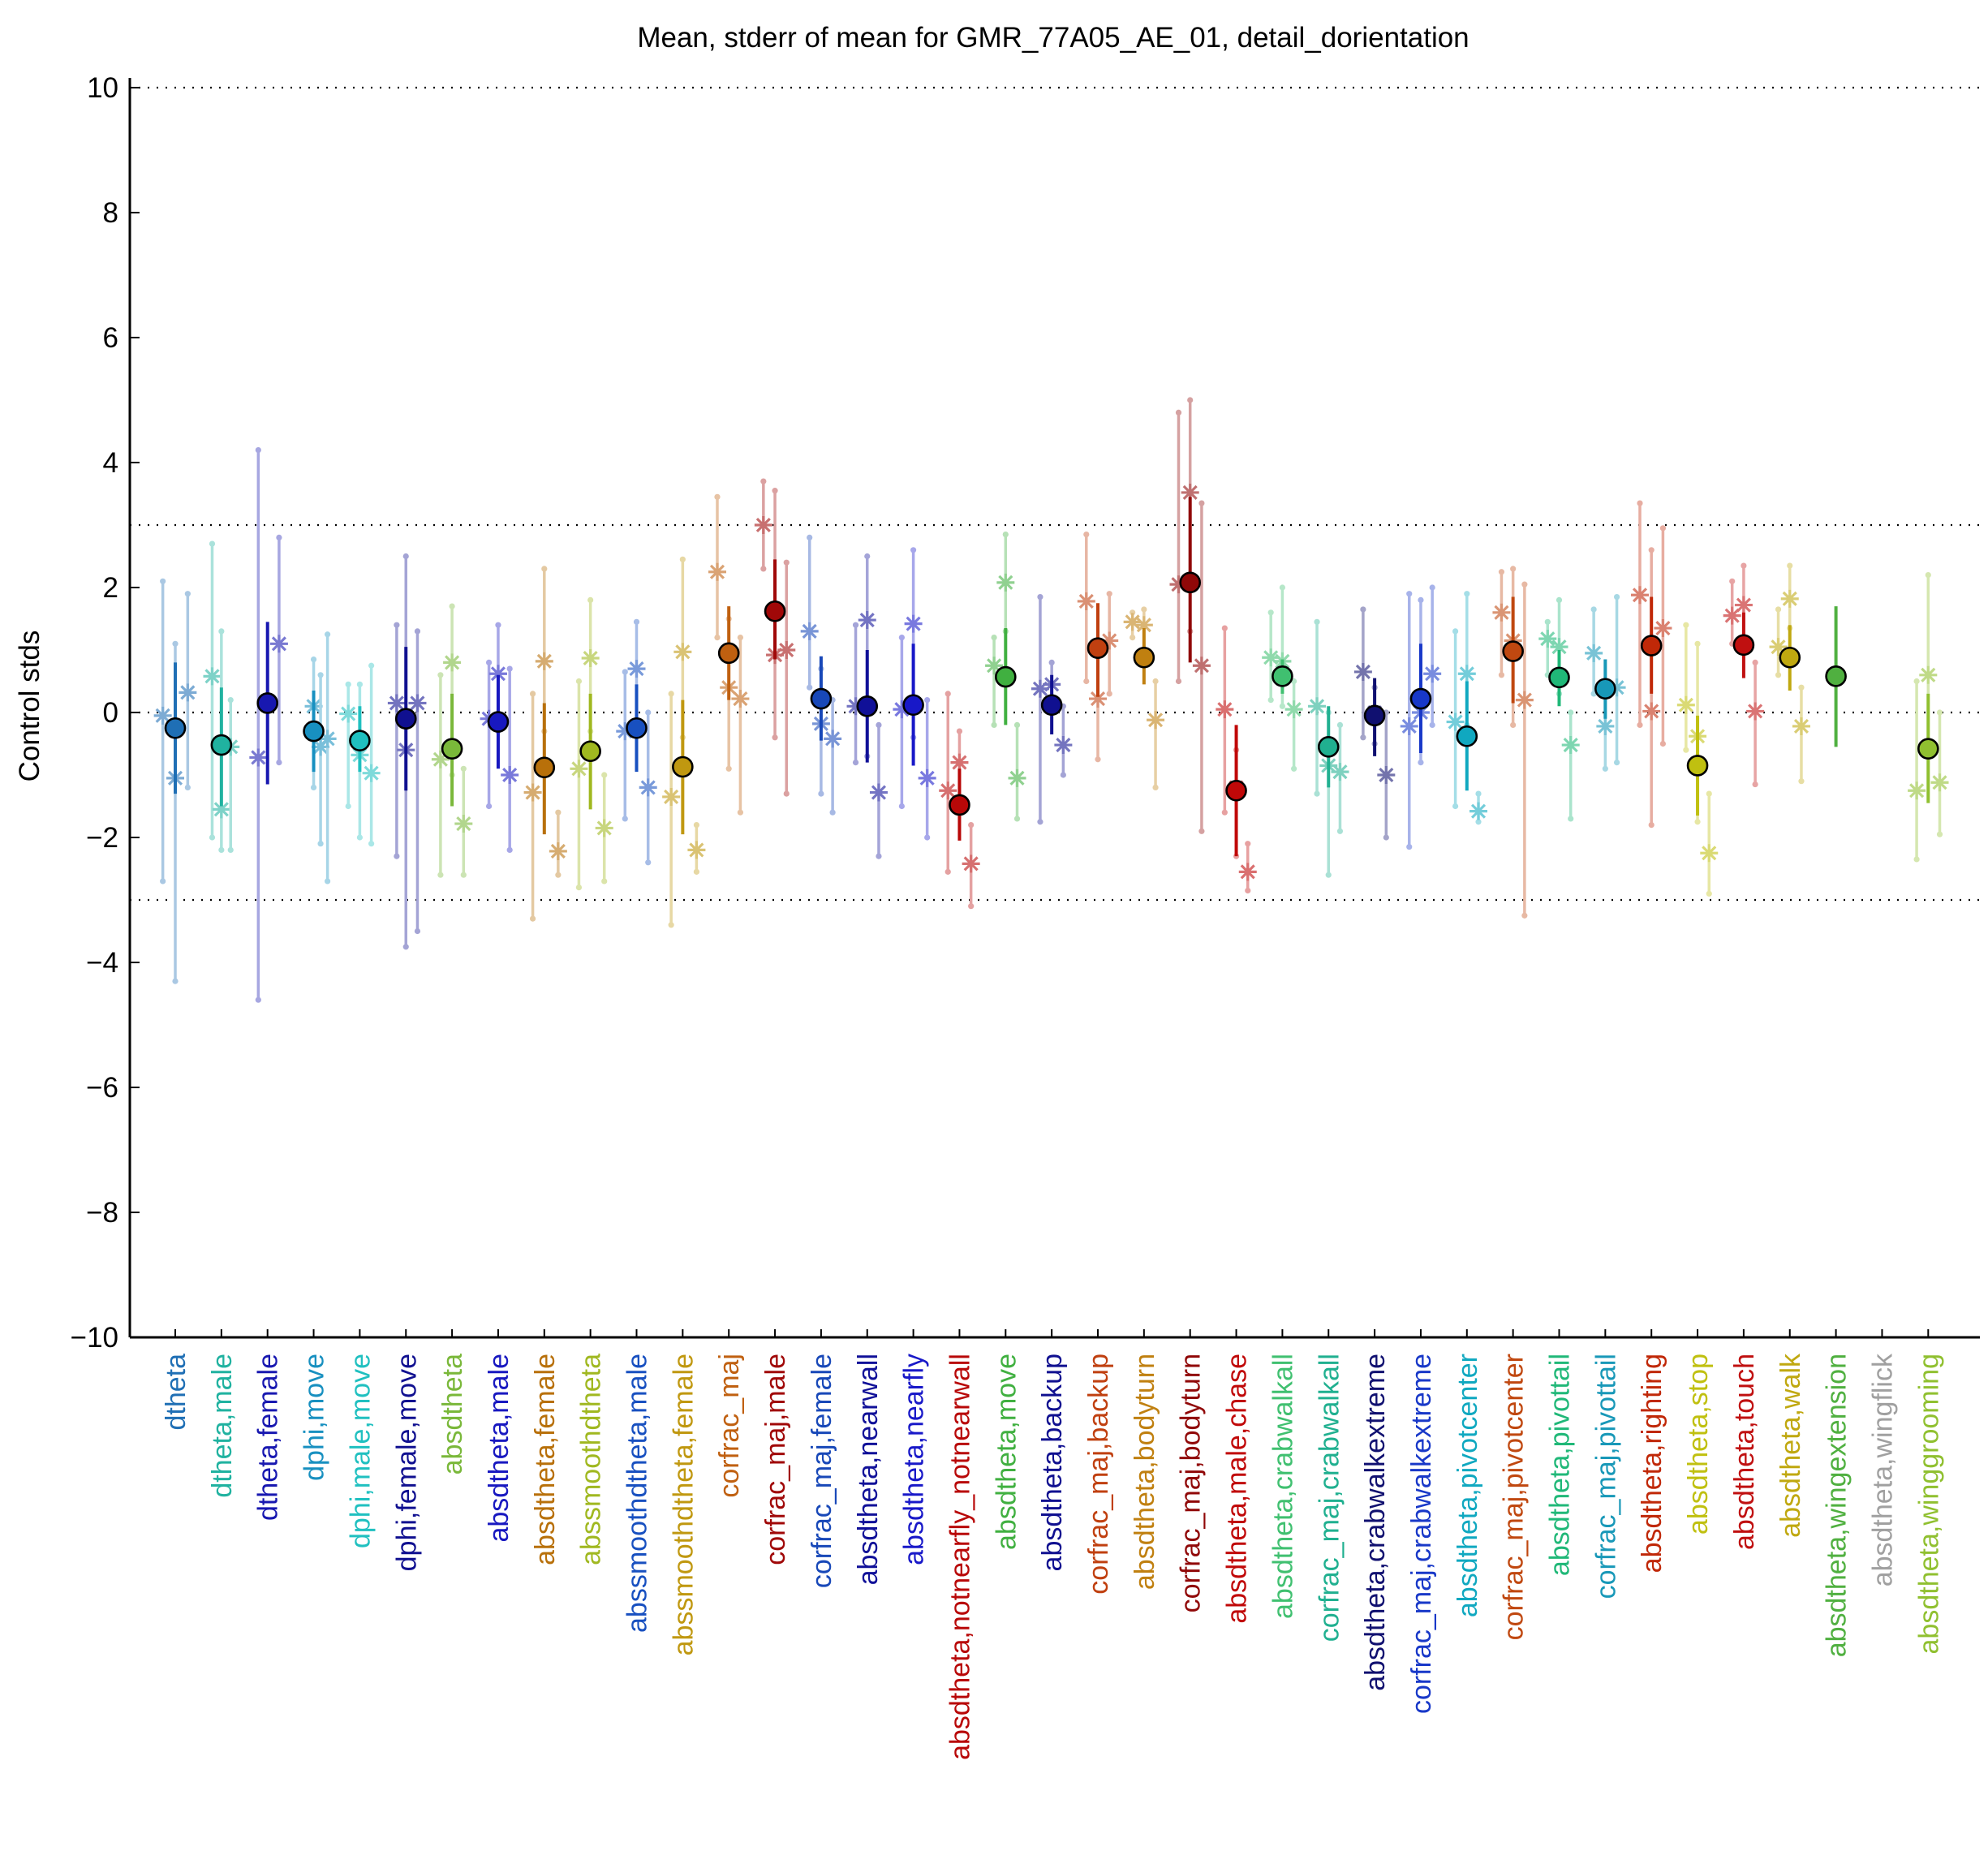 The image size is (1988, 1864). I want to click on x-tick-label: corfrac_maj,bodyturn, so click(1191, 1483).